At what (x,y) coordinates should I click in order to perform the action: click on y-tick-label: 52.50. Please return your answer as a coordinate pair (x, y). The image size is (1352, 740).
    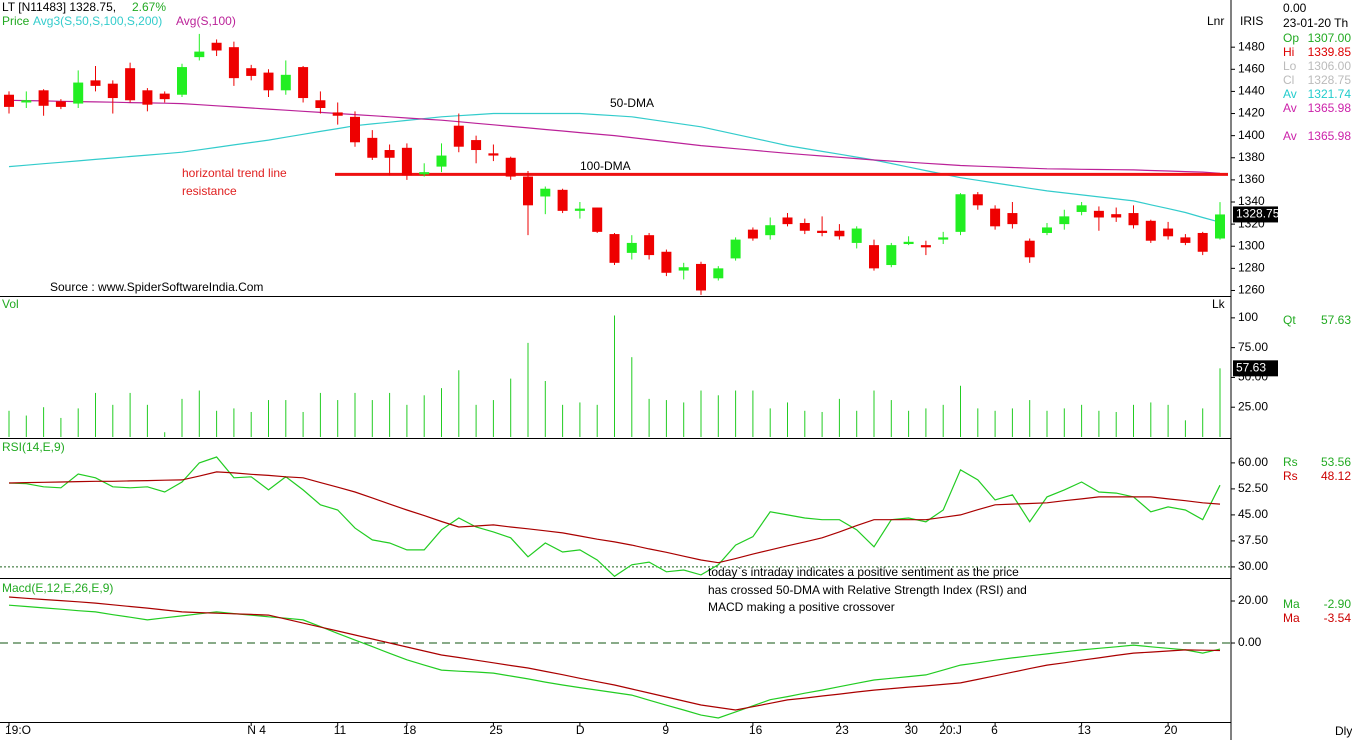
    Looking at the image, I should click on (1253, 488).